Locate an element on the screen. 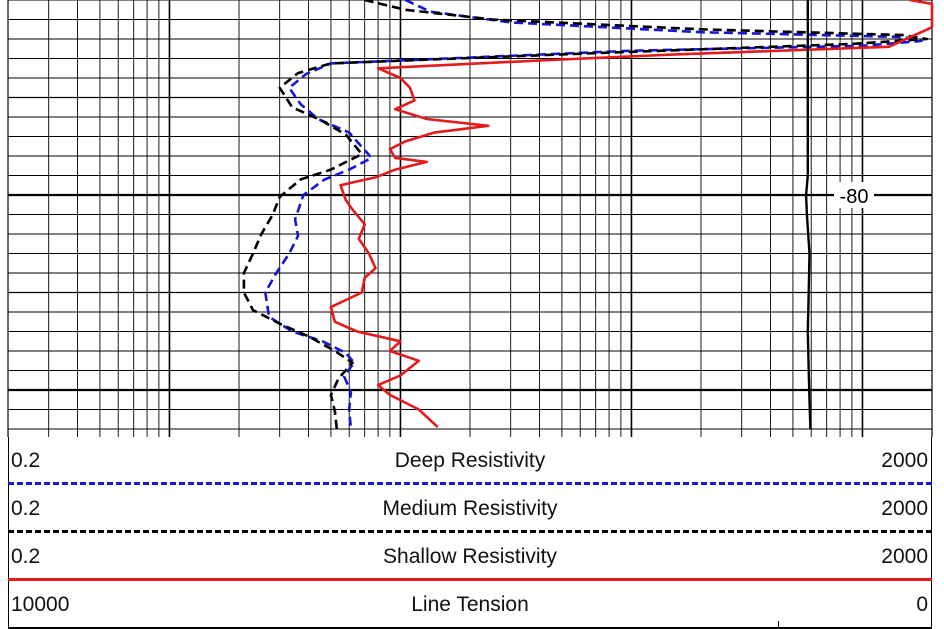  medium-max: 2000 is located at coordinates (904, 508).